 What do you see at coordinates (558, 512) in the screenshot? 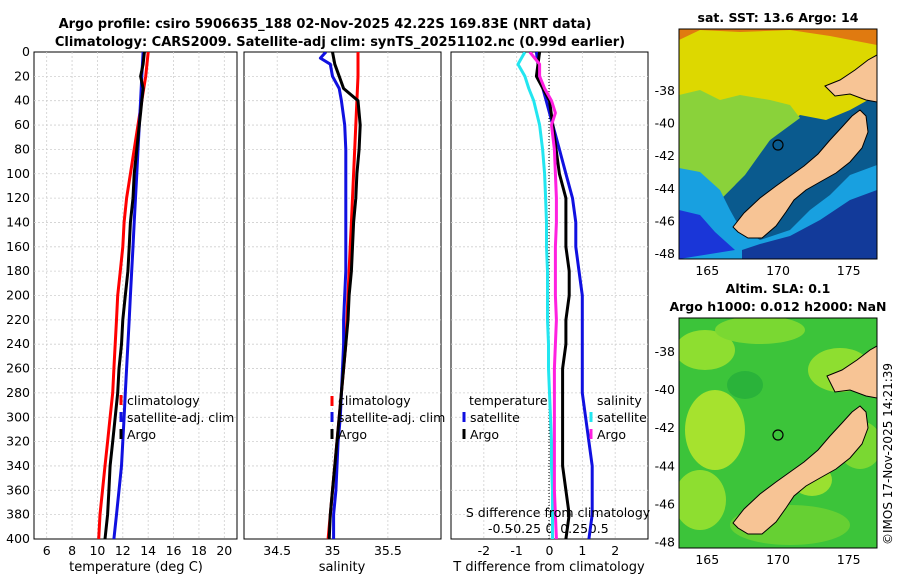
I see `s-difference-xlabel: S difference from climatology` at bounding box center [558, 512].